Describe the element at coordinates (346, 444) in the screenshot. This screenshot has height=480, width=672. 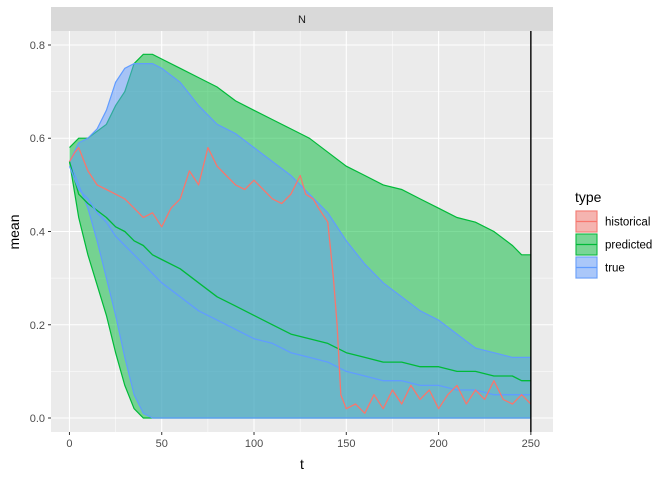
I see `x-tick-label: 150` at that location.